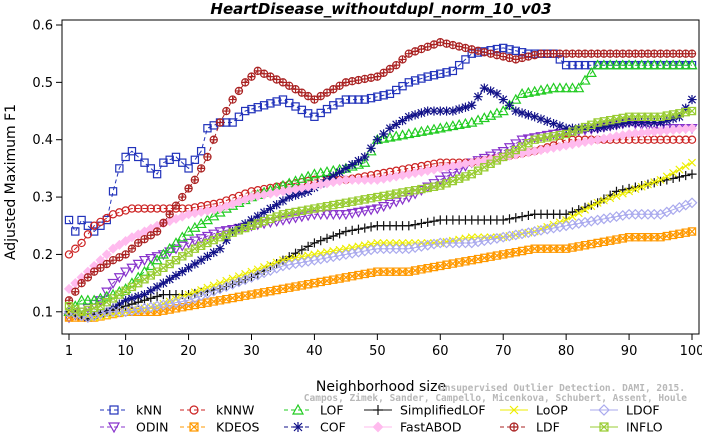  I want to click on x-axis-label: Neighborhood size, so click(381, 387).